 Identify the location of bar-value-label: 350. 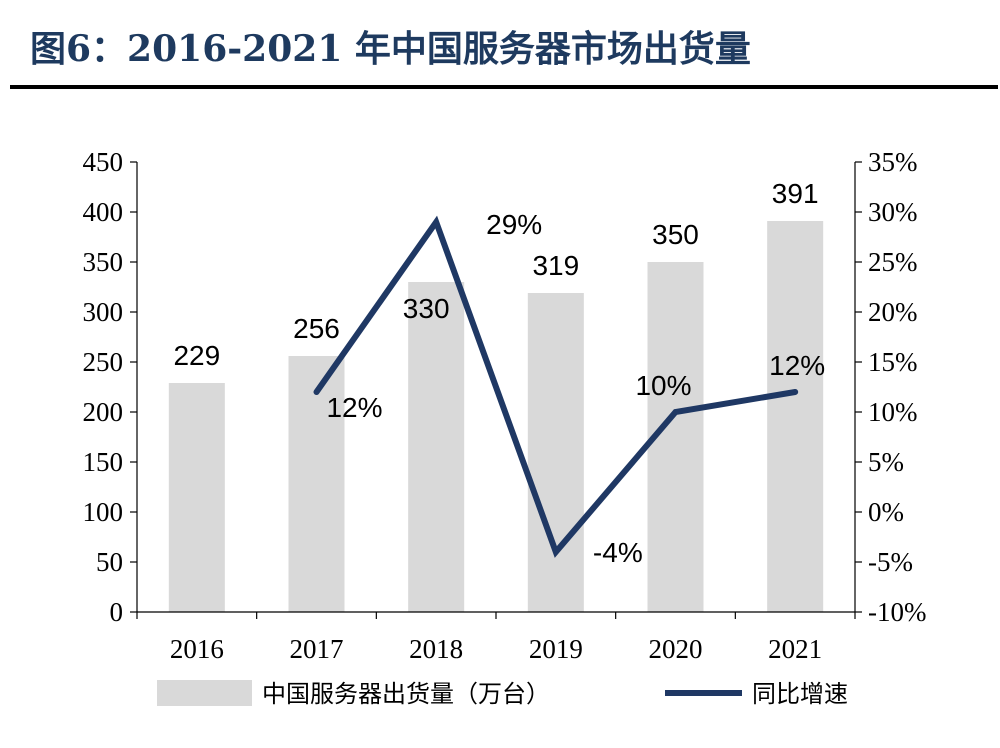
(675, 234).